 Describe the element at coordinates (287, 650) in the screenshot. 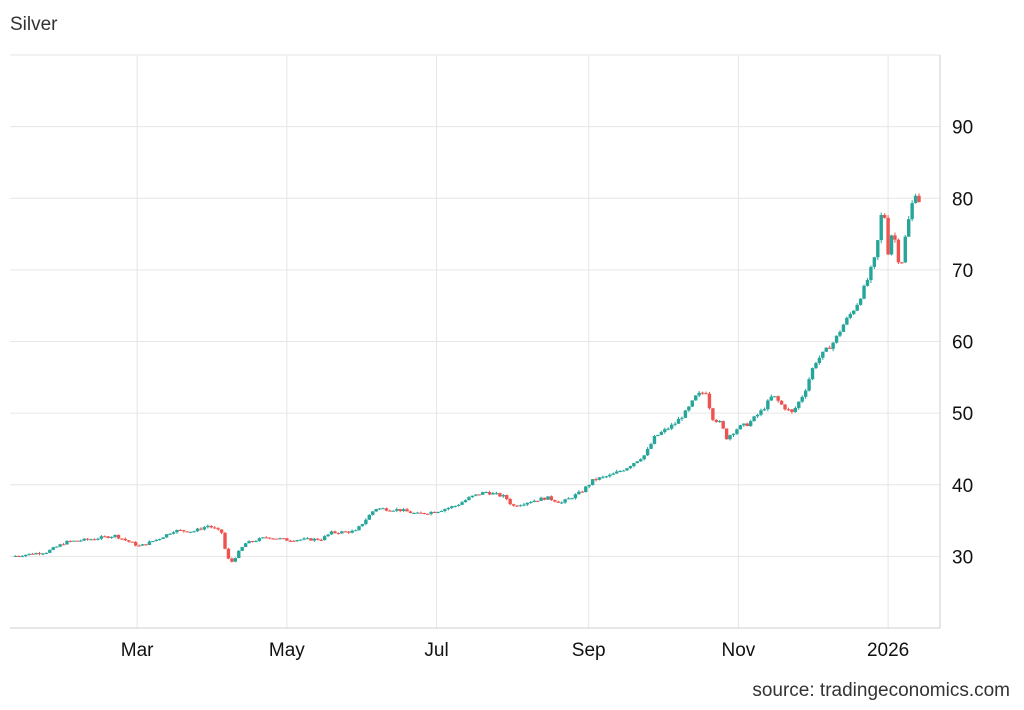

I see `x-tick-label: May` at that location.